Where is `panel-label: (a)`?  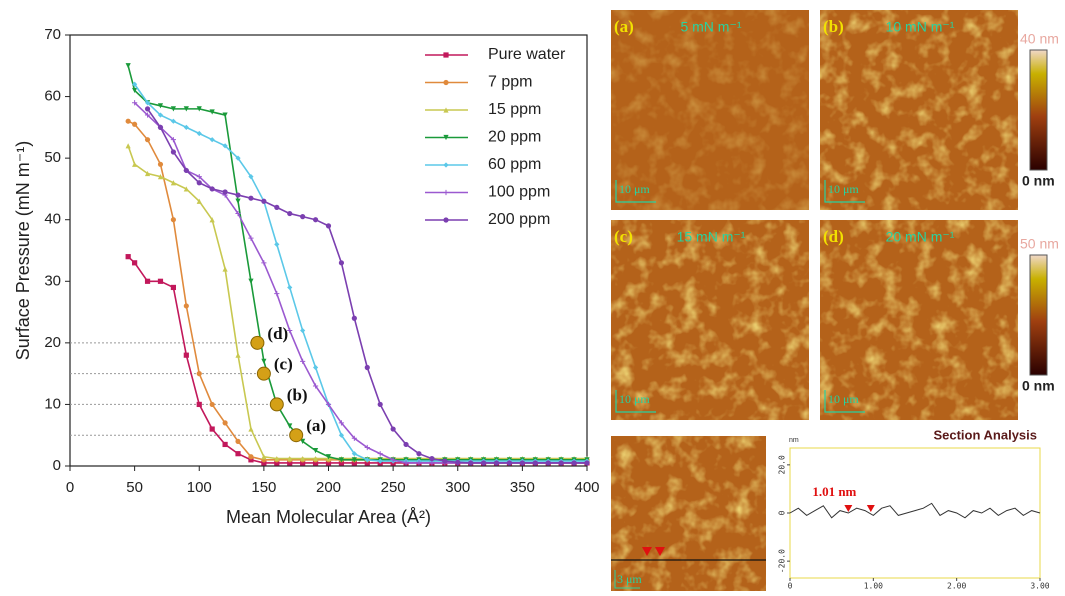 panel-label: (a) is located at coordinates (624, 26).